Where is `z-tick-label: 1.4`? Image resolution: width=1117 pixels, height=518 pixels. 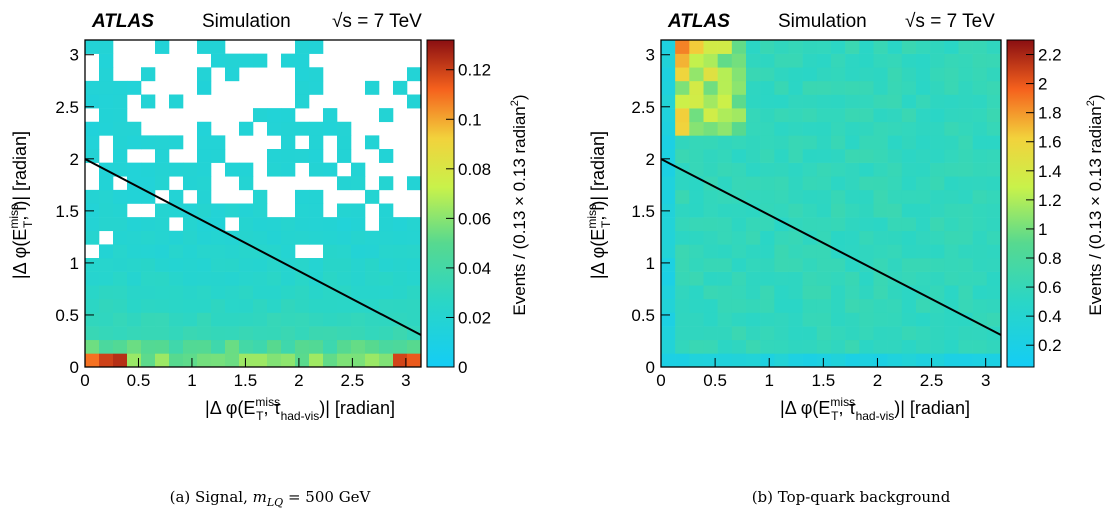
z-tick-label: 1.4 is located at coordinates (1050, 171).